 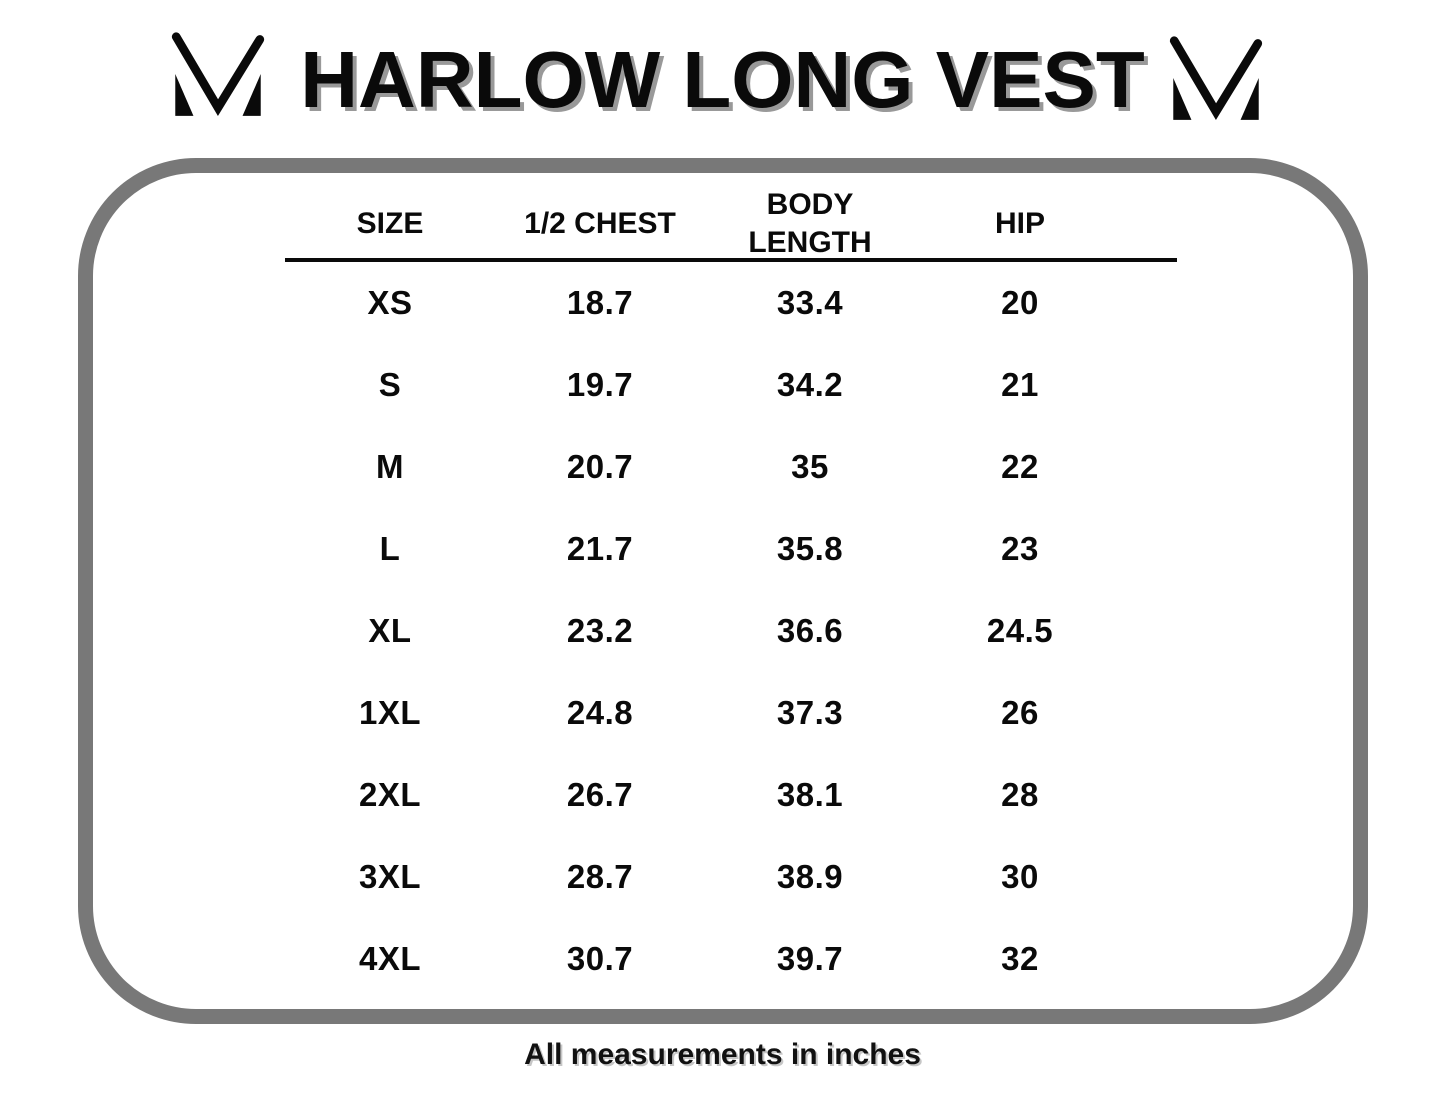 What do you see at coordinates (1020, 466) in the screenshot?
I see `cell-hip: 22` at bounding box center [1020, 466].